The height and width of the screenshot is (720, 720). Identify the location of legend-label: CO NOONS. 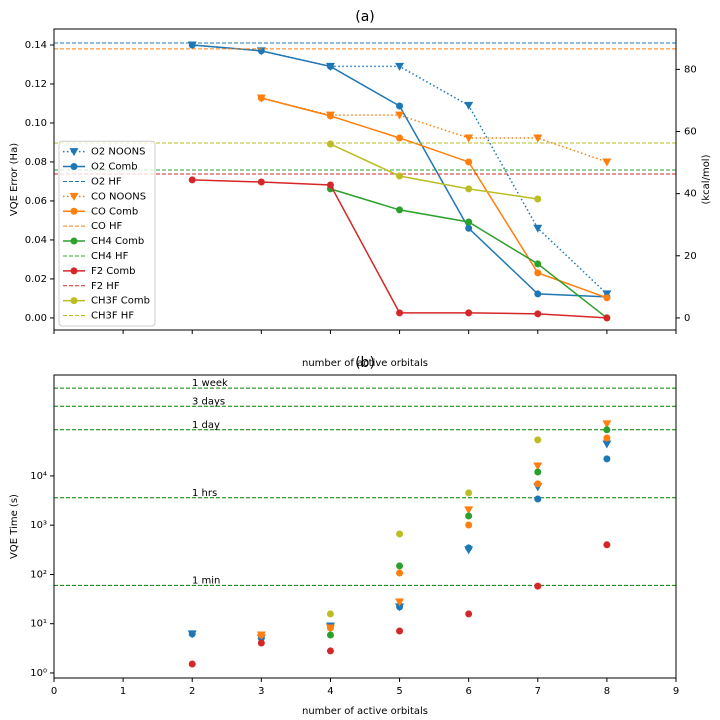
(118, 196).